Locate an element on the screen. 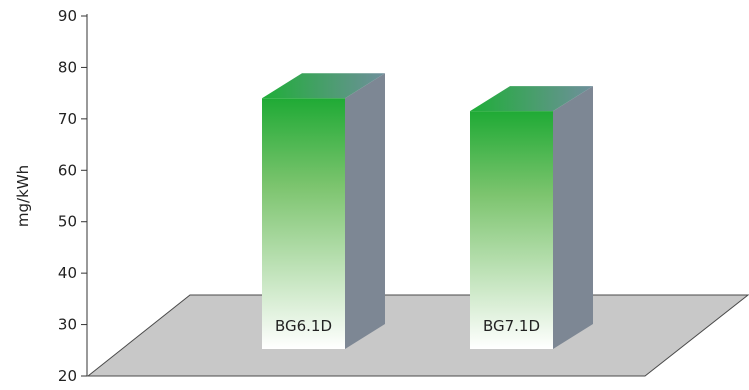 The height and width of the screenshot is (390, 749). y-tick-label: 90 is located at coordinates (67, 16).